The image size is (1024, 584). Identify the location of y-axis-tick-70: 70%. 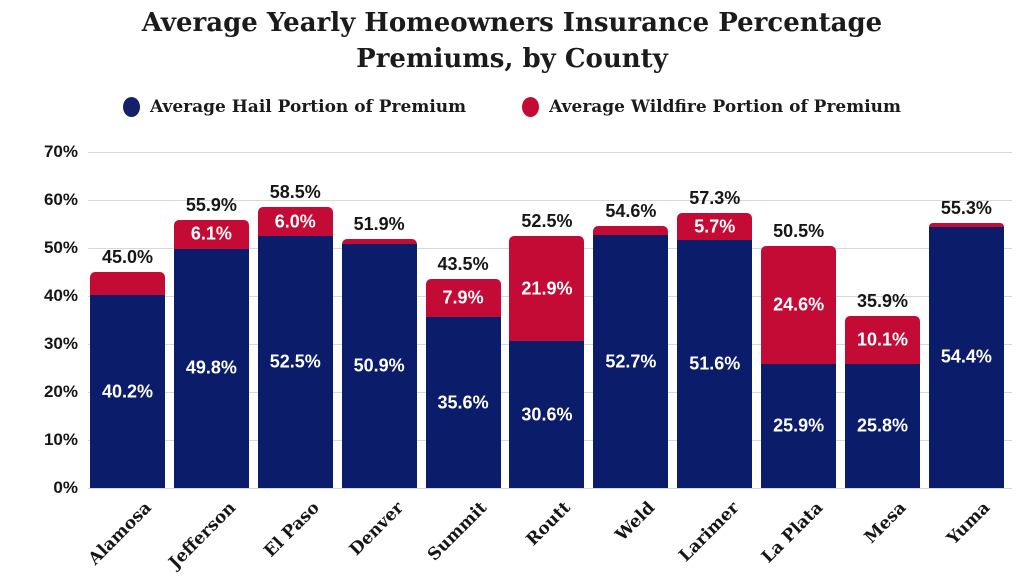
(60, 151).